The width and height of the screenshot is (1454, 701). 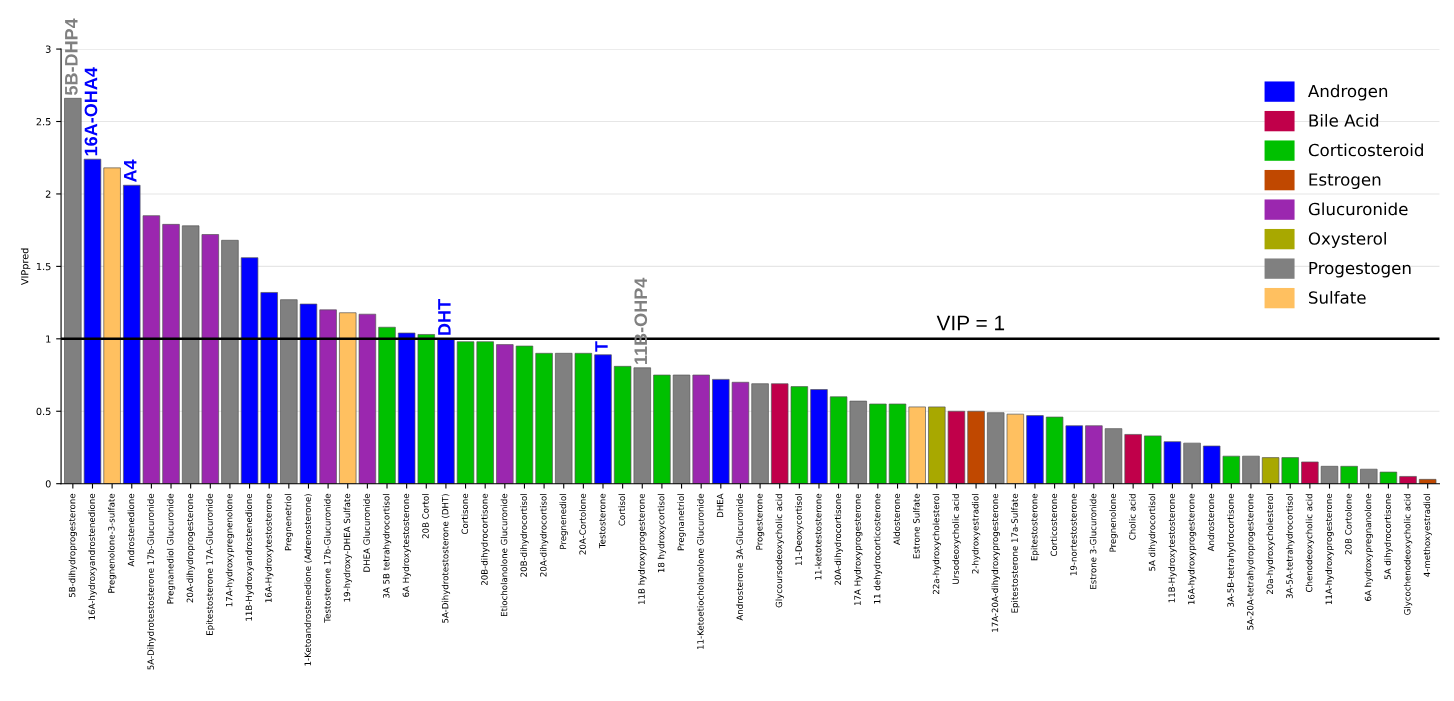 What do you see at coordinates (818, 536) in the screenshot?
I see `x-tick-label: 11-ketotestosterone` at bounding box center [818, 536].